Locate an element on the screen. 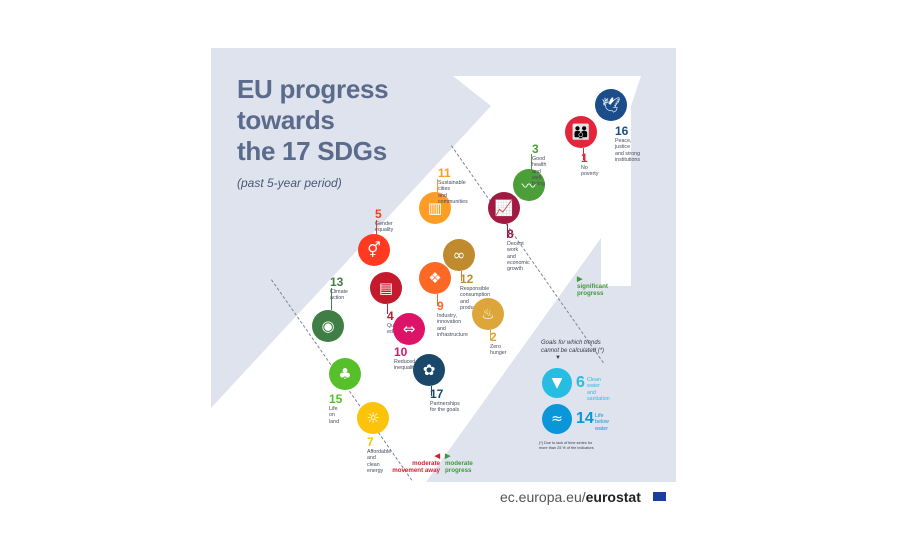 Image resolution: width=908 pixels, height=534 pixels. goal-8-label: Decent work and economic growth is located at coordinates (518, 257).